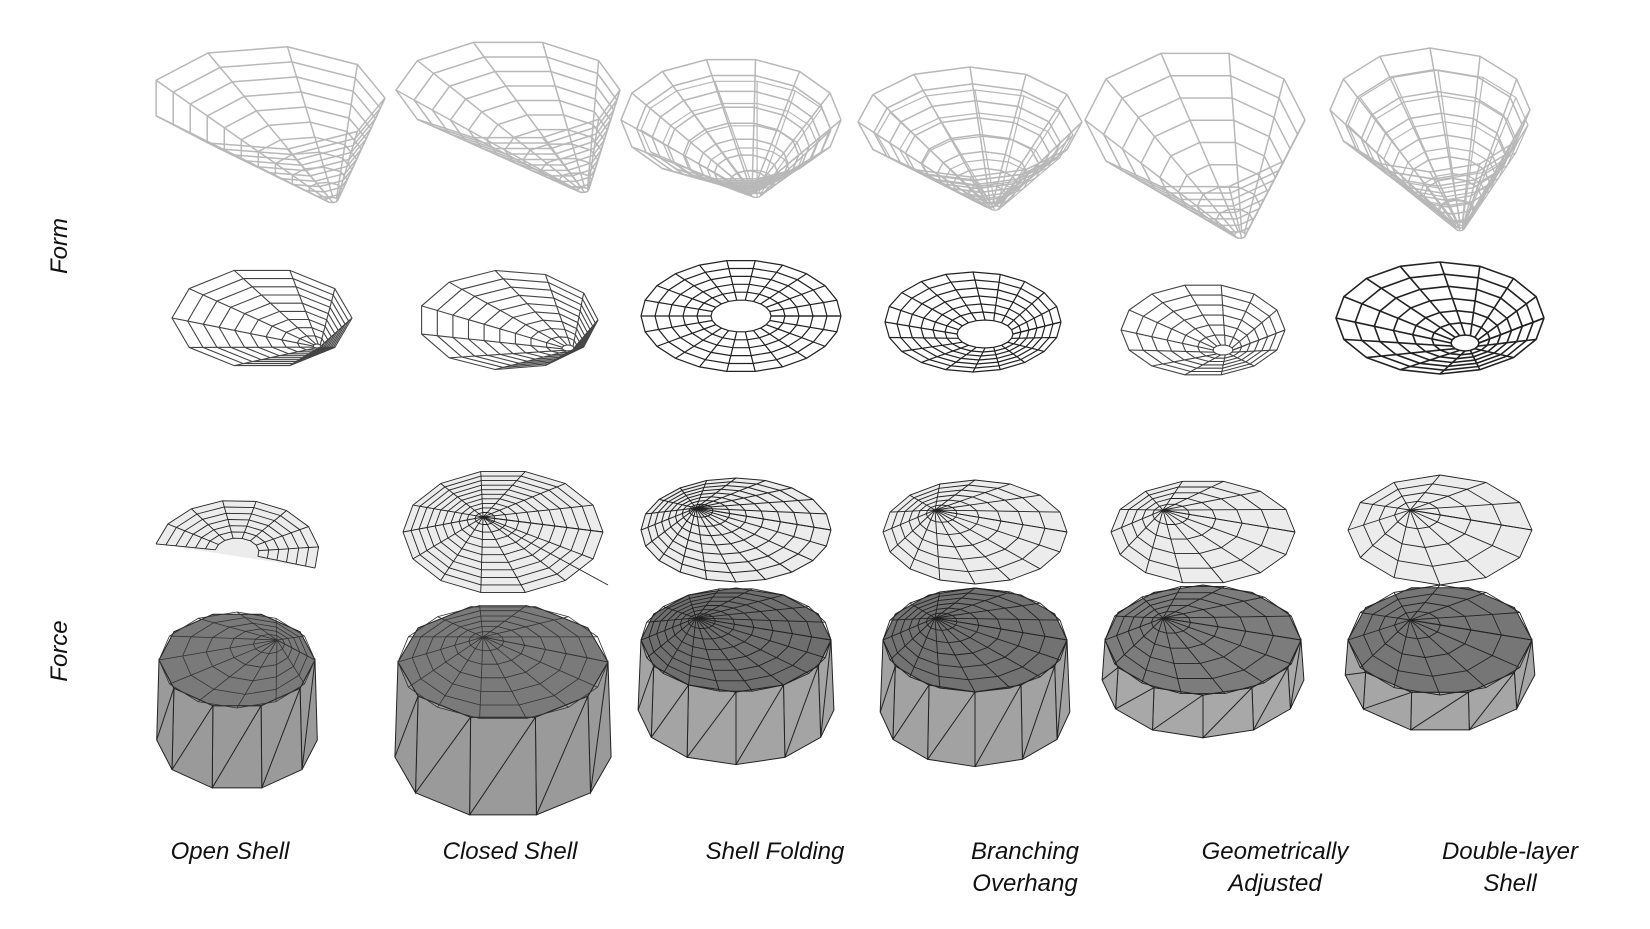  What do you see at coordinates (731, 128) in the screenshot?
I see `form-3d-wireframe-shell-folding` at bounding box center [731, 128].